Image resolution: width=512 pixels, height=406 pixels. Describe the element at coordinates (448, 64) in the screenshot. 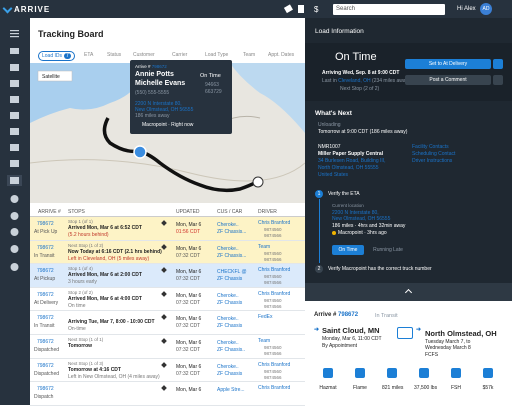

I see `primary-button: Set to At Delivery` at that location.